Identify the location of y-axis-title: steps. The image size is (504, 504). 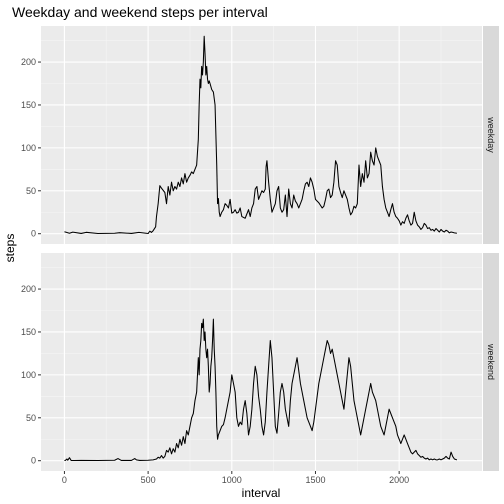
(10, 248).